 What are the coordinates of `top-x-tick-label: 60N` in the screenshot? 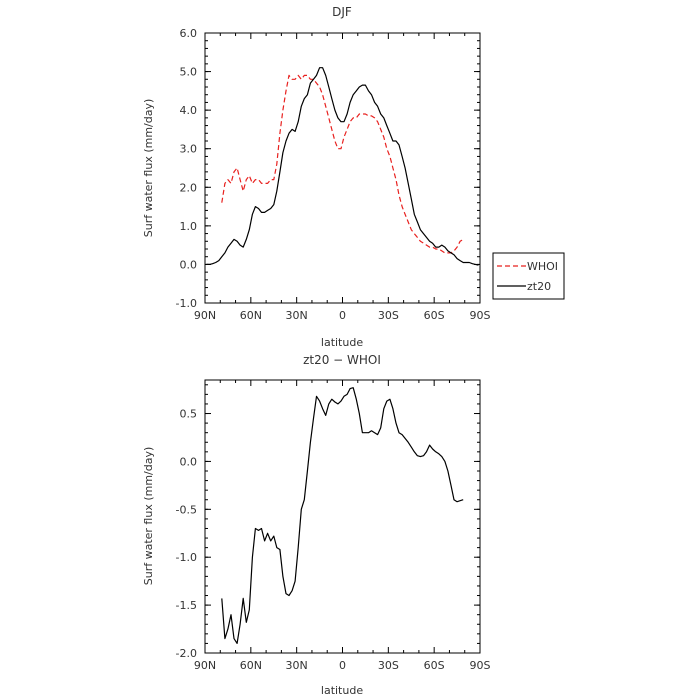 It's located at (251, 315).